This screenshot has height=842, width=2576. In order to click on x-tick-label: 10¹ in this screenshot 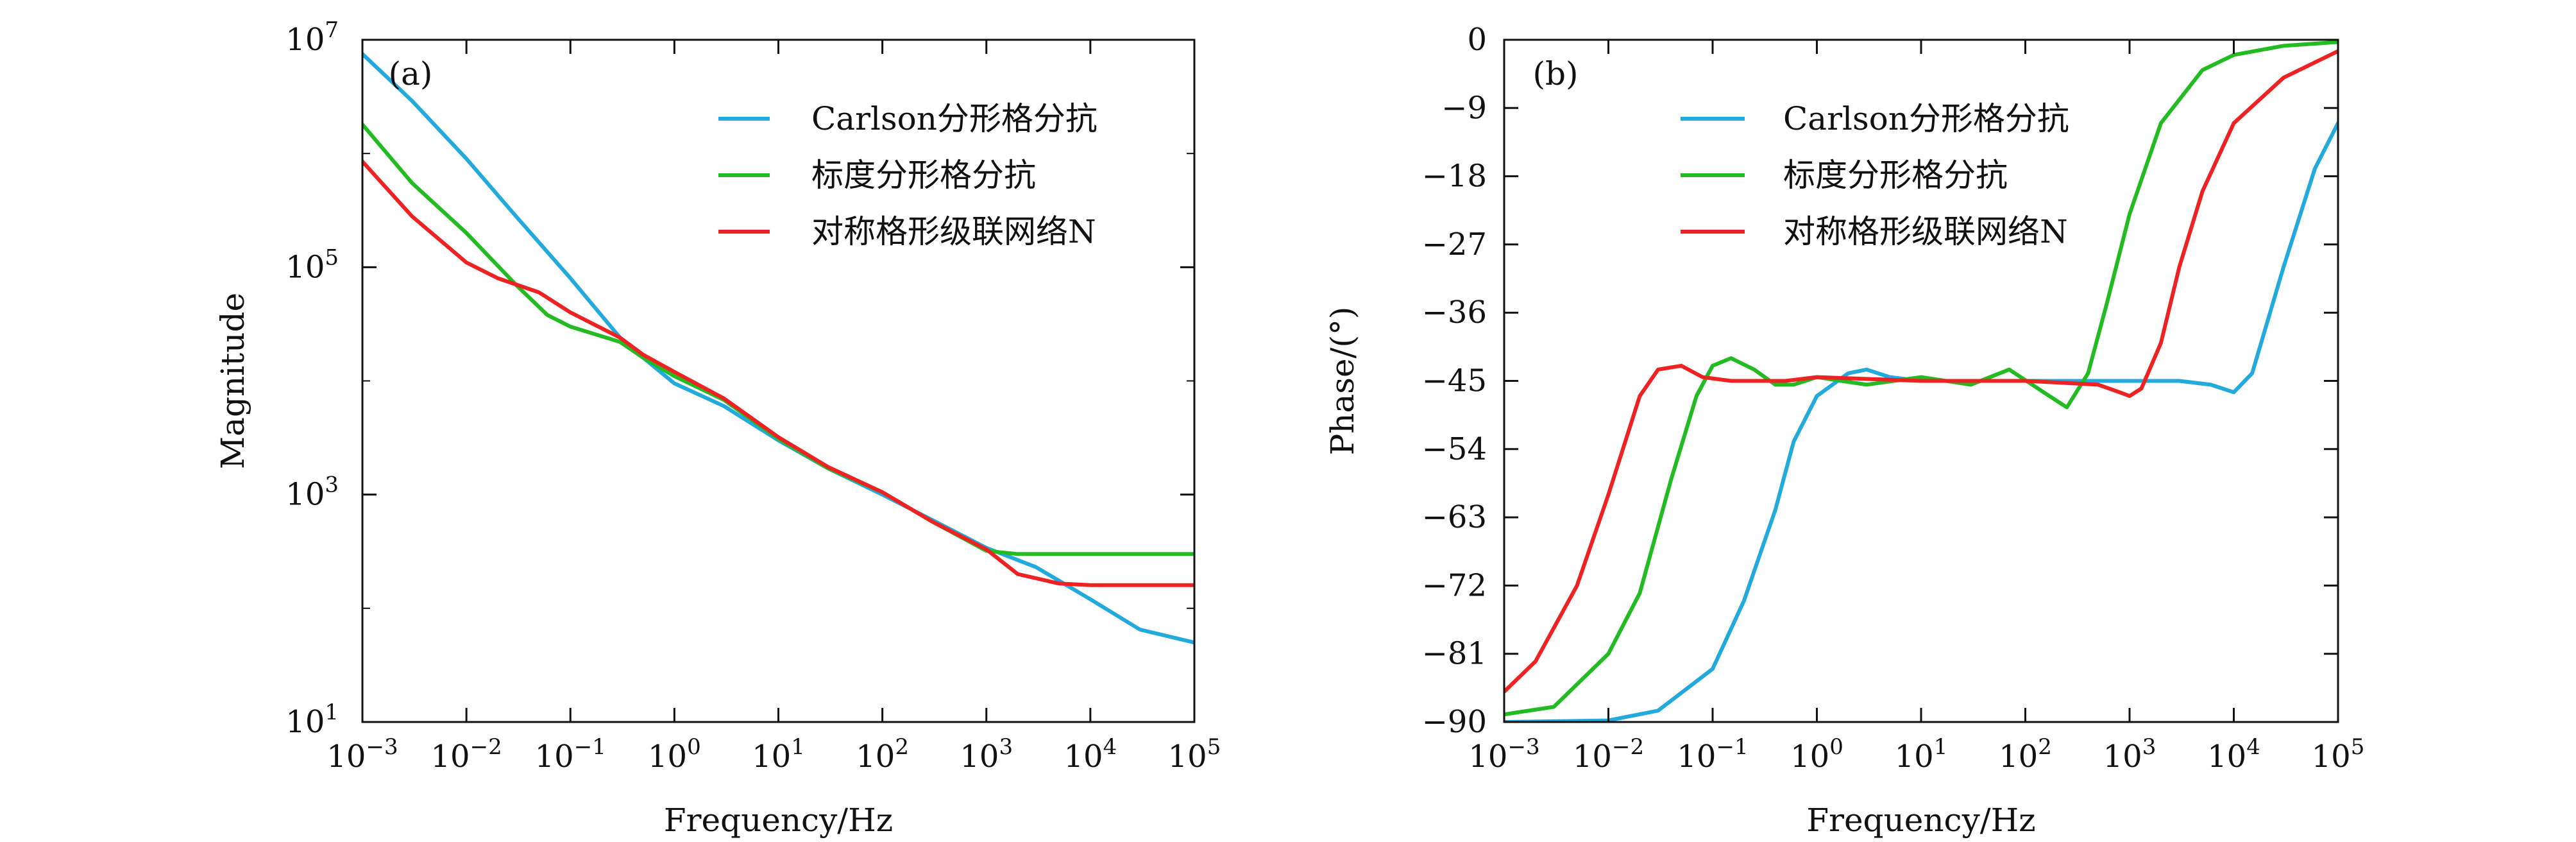, I will do `click(778, 754)`.